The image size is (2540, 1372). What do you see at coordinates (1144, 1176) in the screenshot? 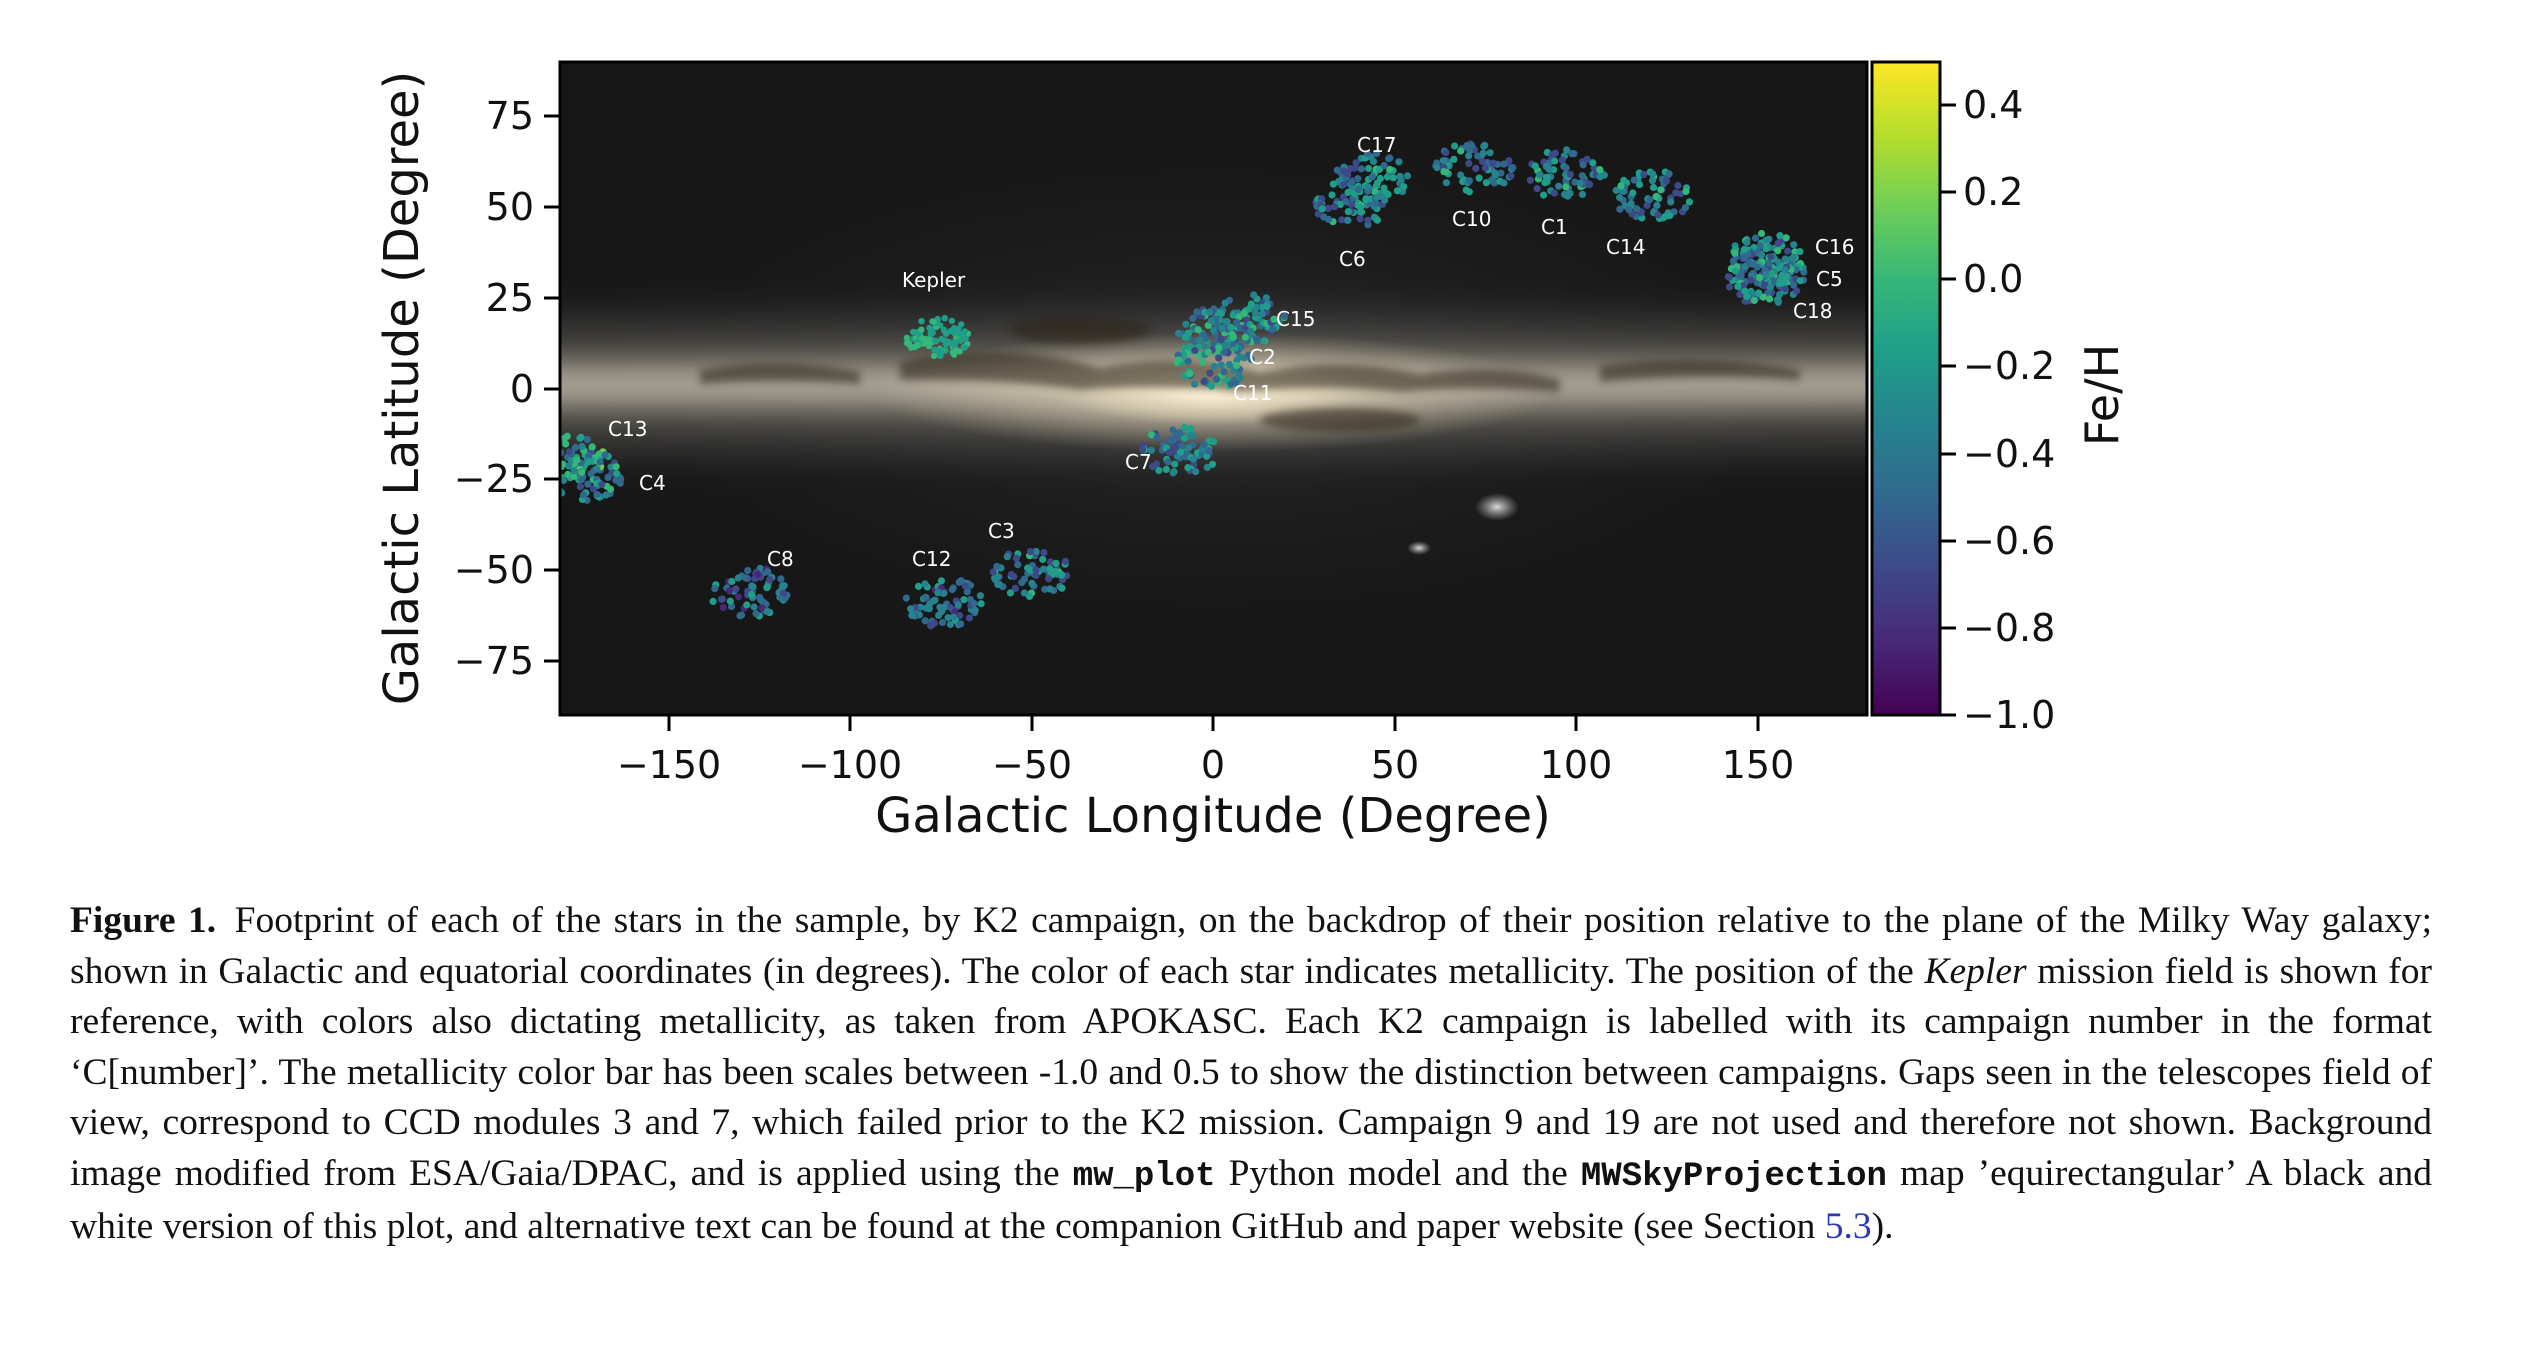
I see `code-mw-plot: mw_plot` at bounding box center [1144, 1176].